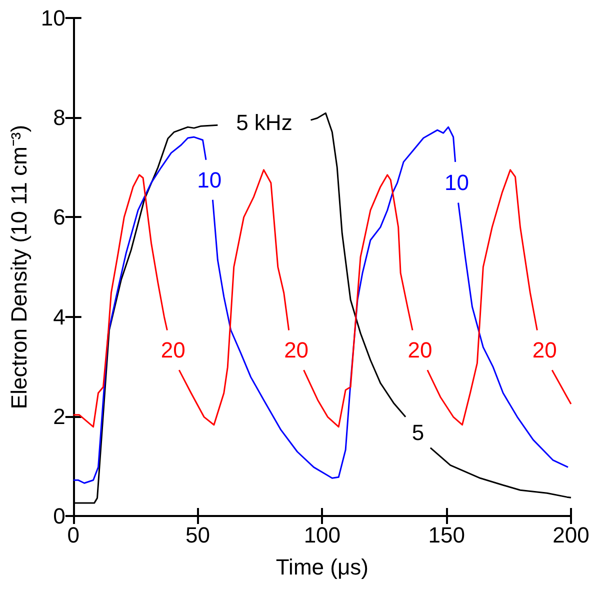  Describe the element at coordinates (59, 416) in the screenshot. I see `y-tick-label: 2` at that location.